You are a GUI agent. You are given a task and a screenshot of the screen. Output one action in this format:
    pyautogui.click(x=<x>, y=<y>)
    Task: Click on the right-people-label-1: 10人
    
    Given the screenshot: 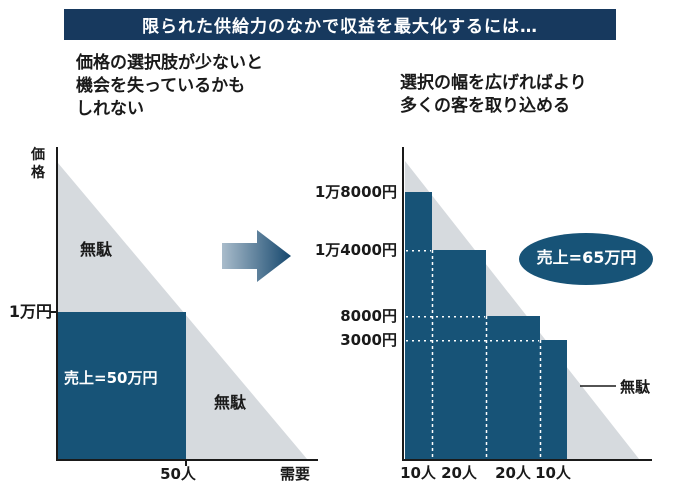 What is the action you would take?
    pyautogui.click(x=418, y=473)
    